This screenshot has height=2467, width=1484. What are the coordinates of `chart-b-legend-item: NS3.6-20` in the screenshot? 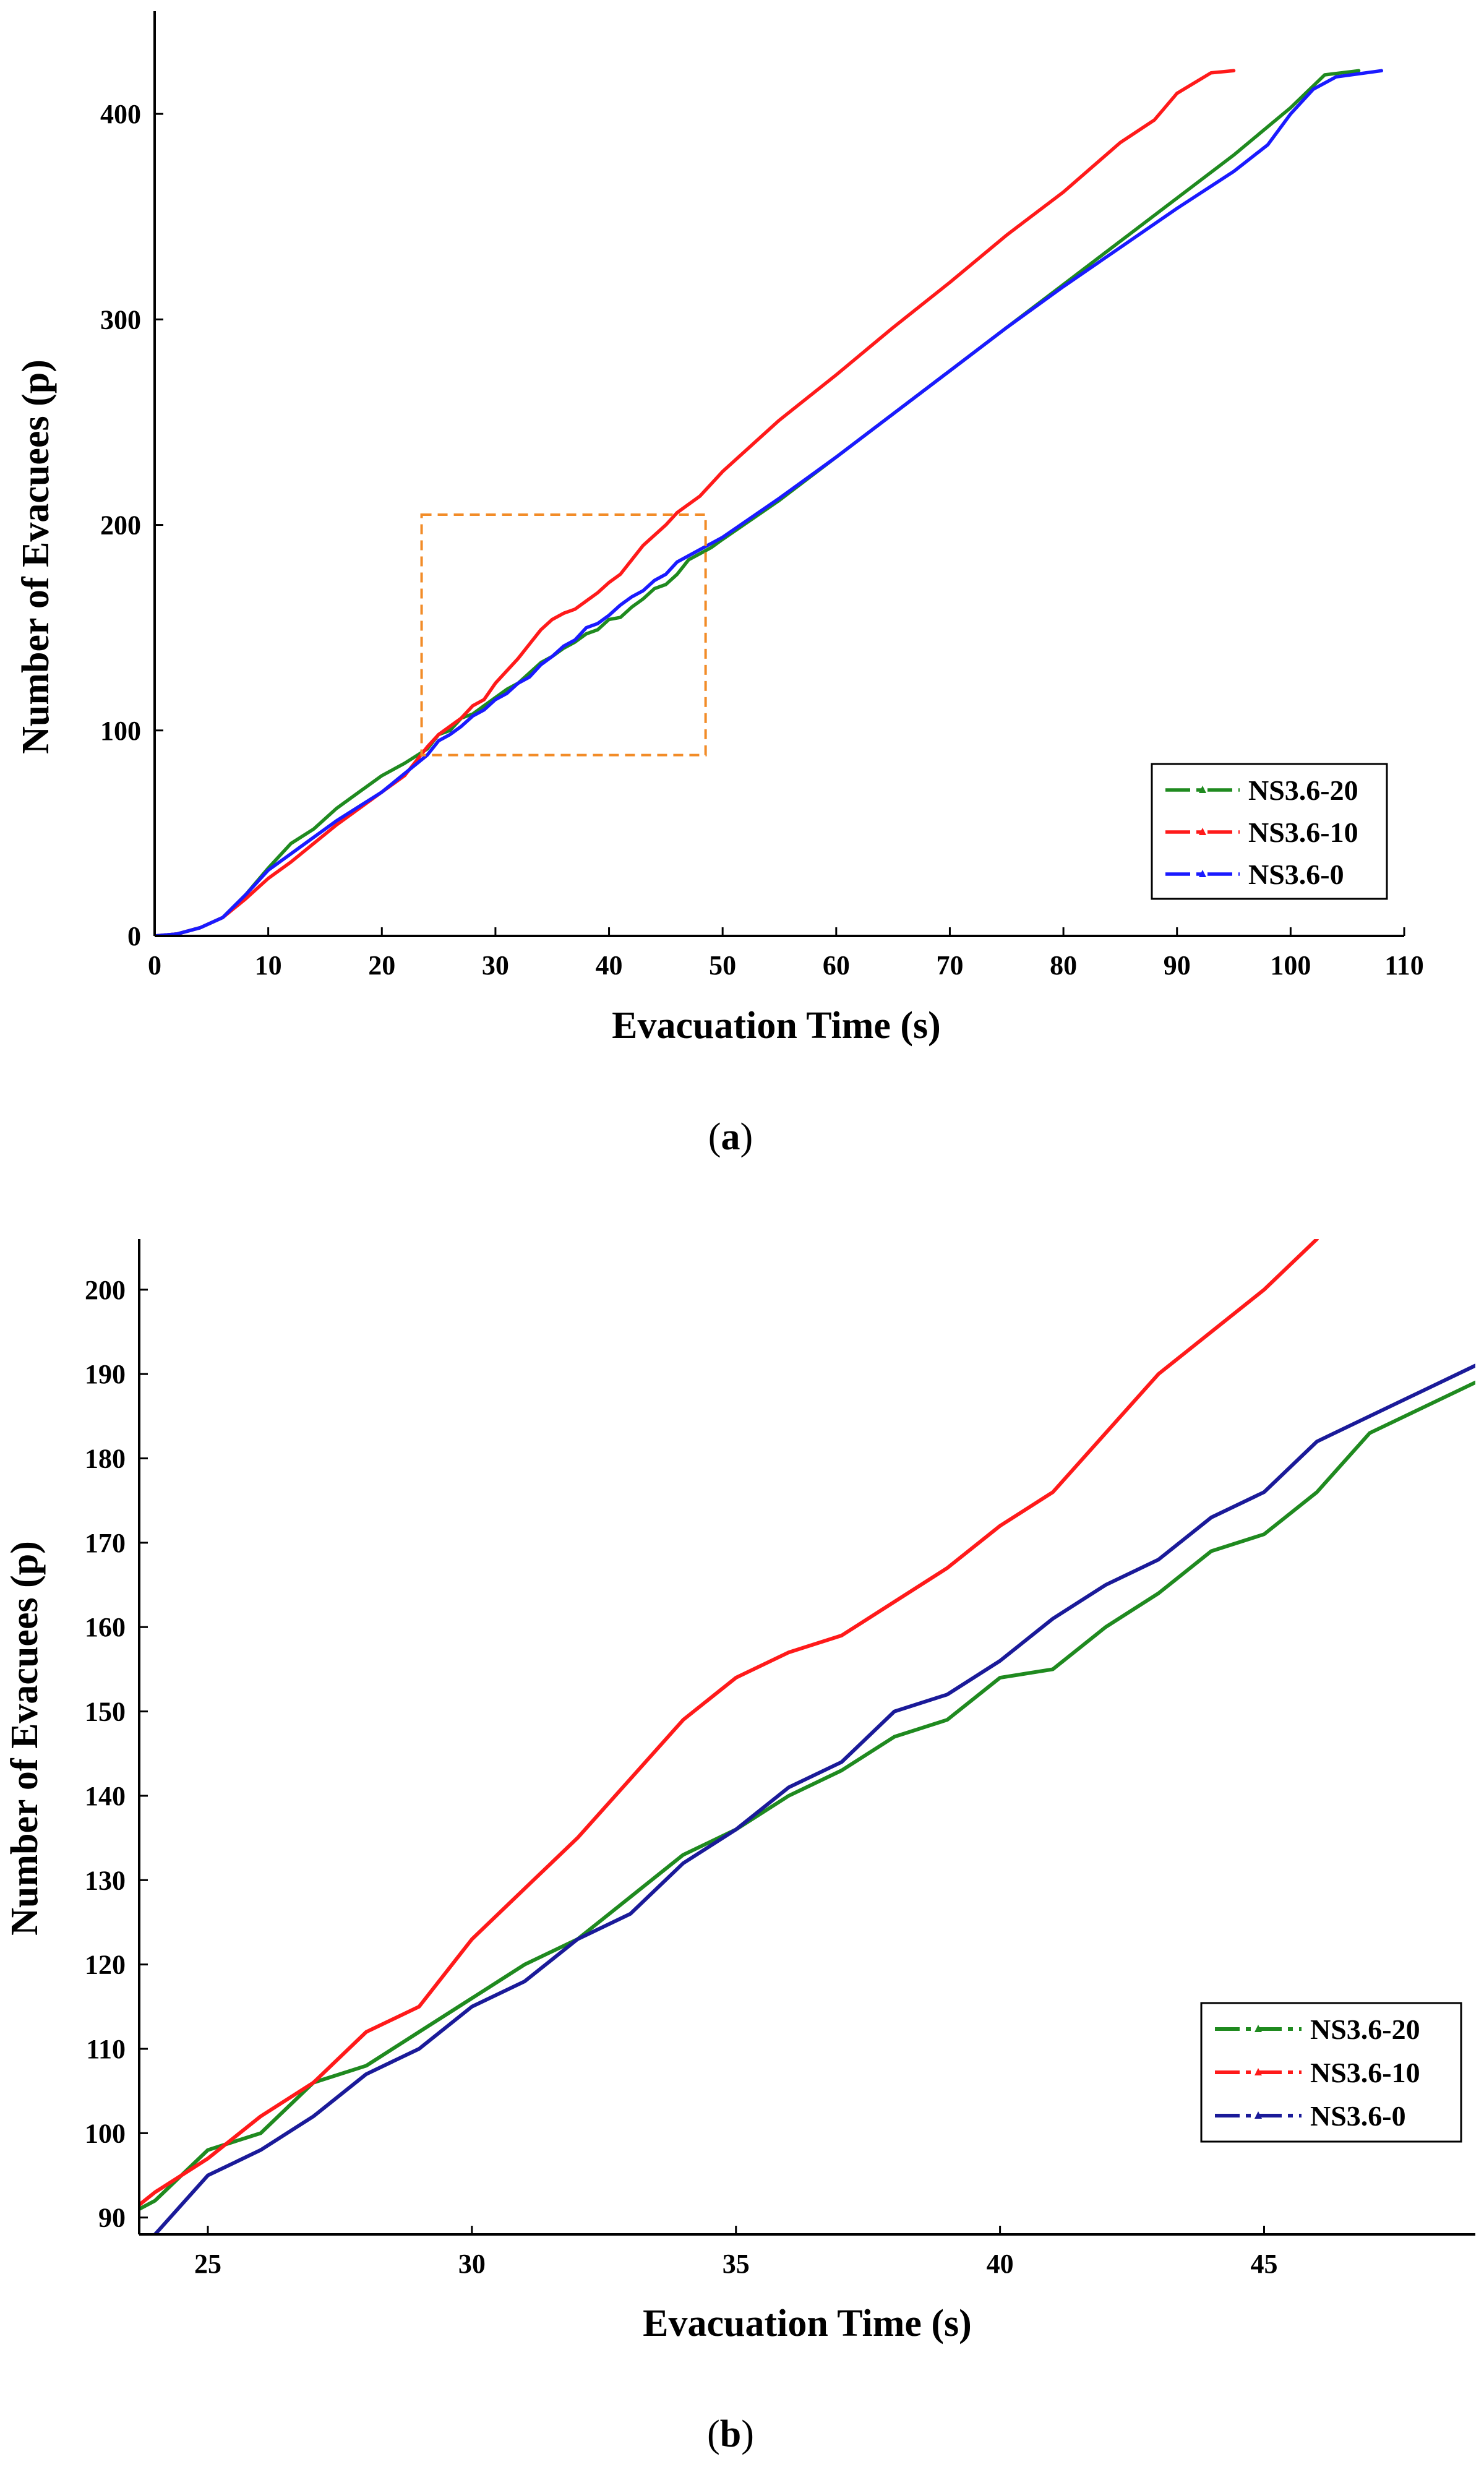 It's located at (1317, 2030).